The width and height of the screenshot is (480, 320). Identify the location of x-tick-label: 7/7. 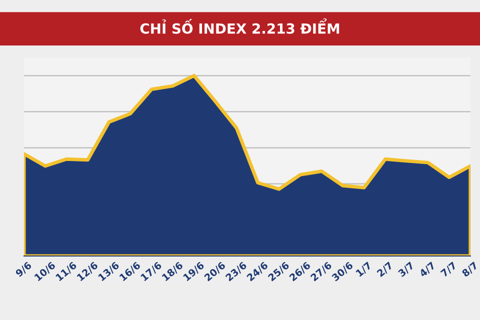
(449, 270).